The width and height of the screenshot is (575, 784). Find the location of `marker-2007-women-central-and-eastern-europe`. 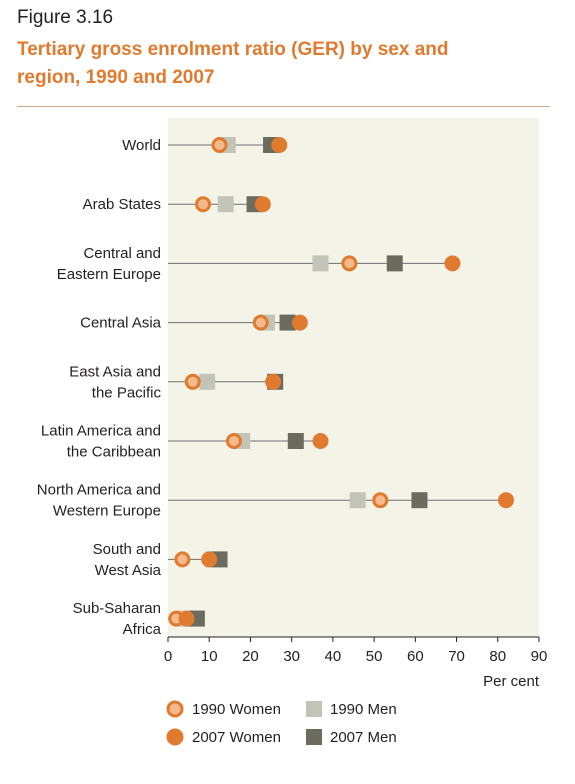

marker-2007-women-central-and-eastern-europe is located at coordinates (452, 263).